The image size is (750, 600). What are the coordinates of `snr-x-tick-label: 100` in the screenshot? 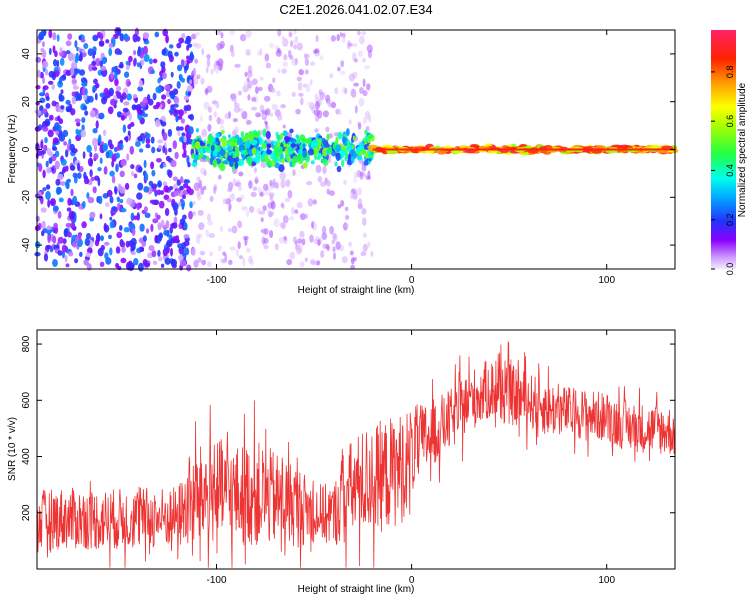 It's located at (606, 580).